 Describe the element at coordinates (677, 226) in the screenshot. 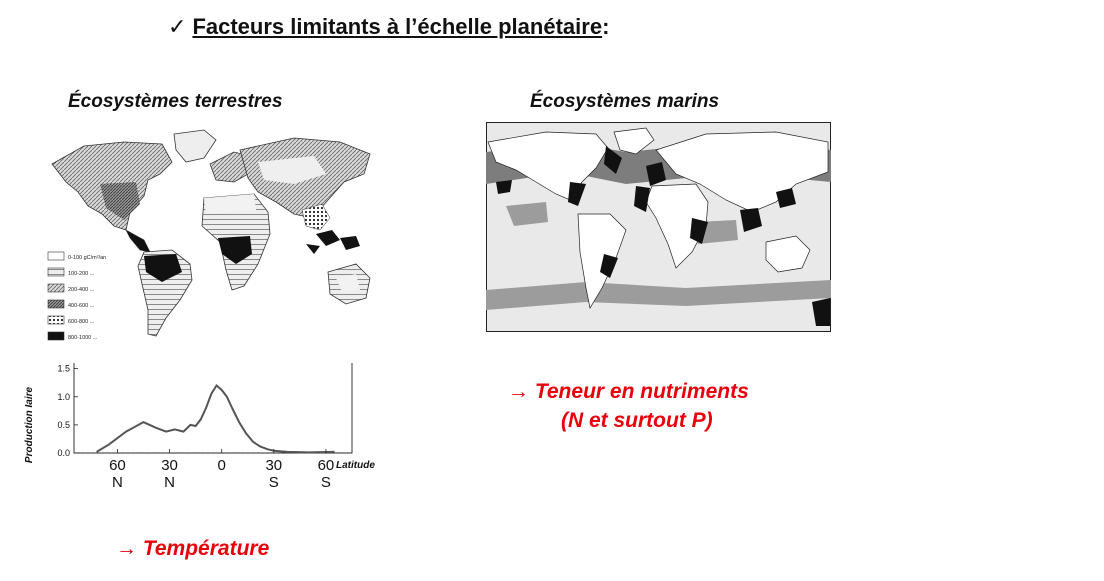

I see `ocean-map-africa` at that location.